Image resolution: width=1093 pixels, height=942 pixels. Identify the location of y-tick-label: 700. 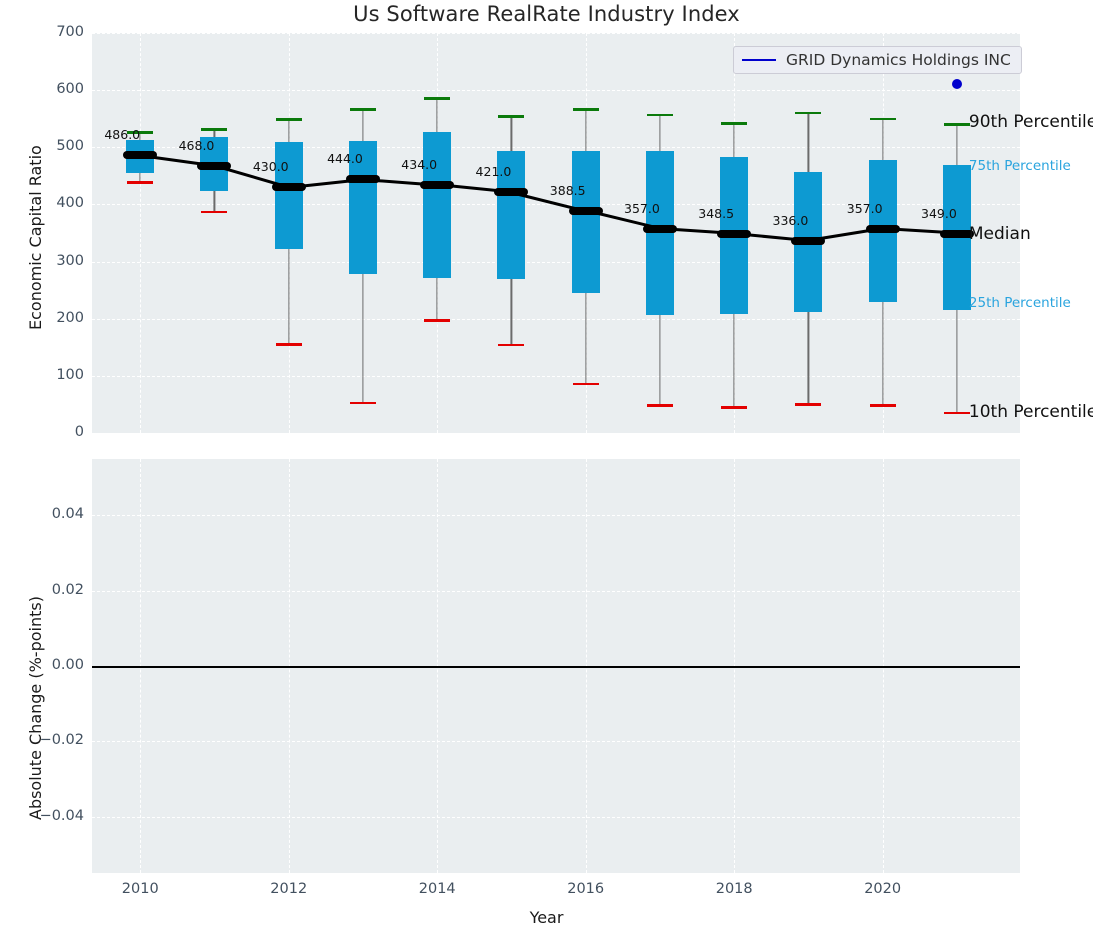
(70, 32).